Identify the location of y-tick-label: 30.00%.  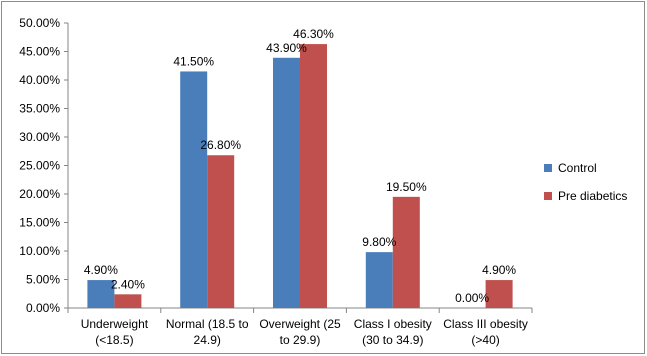
(39, 137).